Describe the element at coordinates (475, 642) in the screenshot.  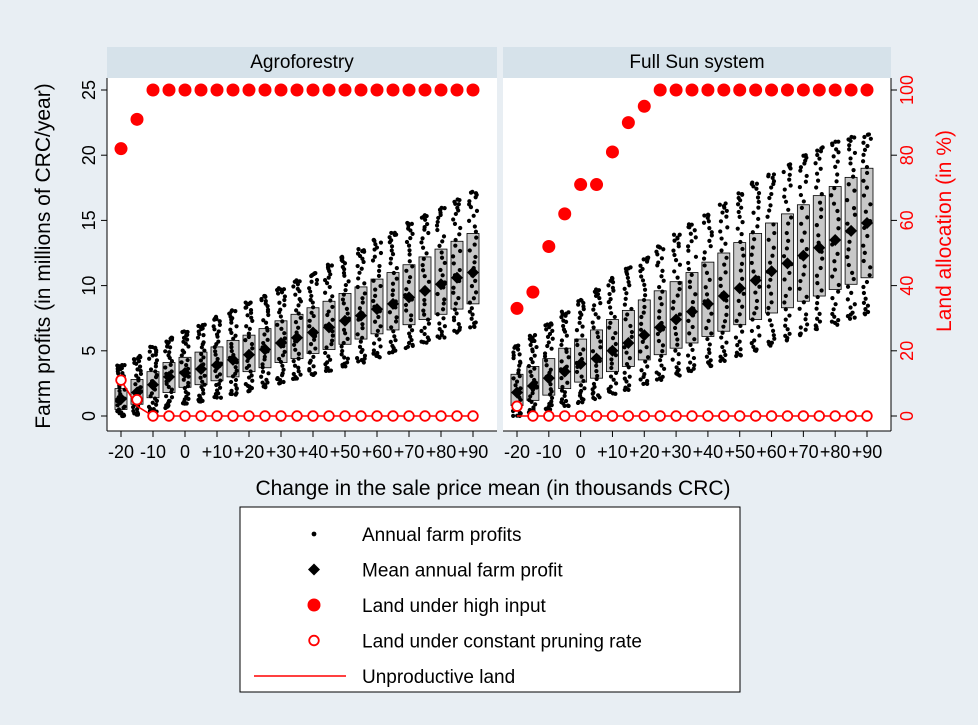
I see `legend-item: Land under constant pruning rate` at that location.